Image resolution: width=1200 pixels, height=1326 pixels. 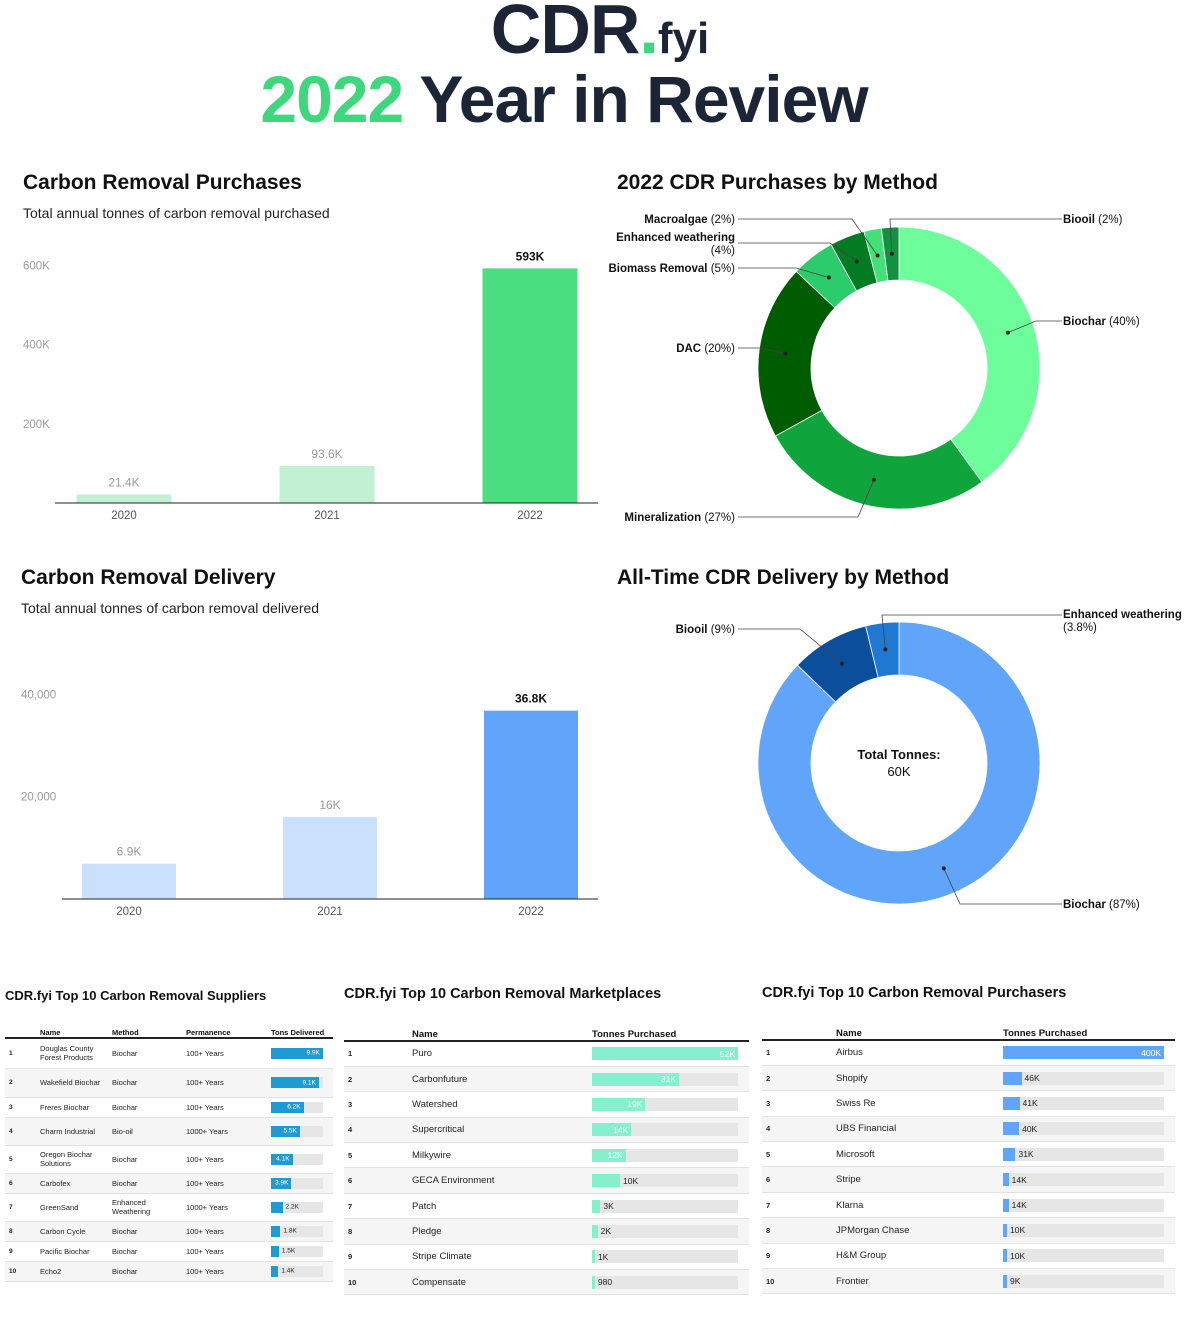 What do you see at coordinates (297, 1207) in the screenshot?
I see `bar-track: 2.2K` at bounding box center [297, 1207].